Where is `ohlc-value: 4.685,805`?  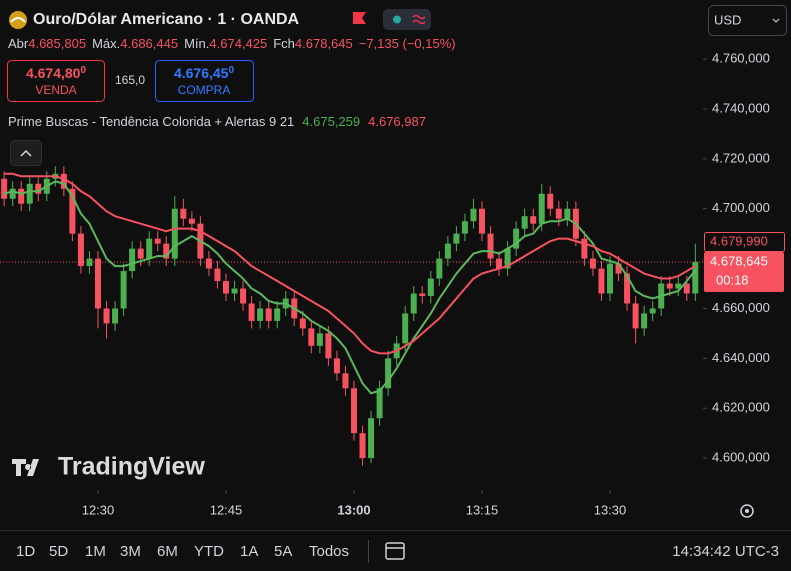 ohlc-value: 4.685,805 is located at coordinates (57, 43).